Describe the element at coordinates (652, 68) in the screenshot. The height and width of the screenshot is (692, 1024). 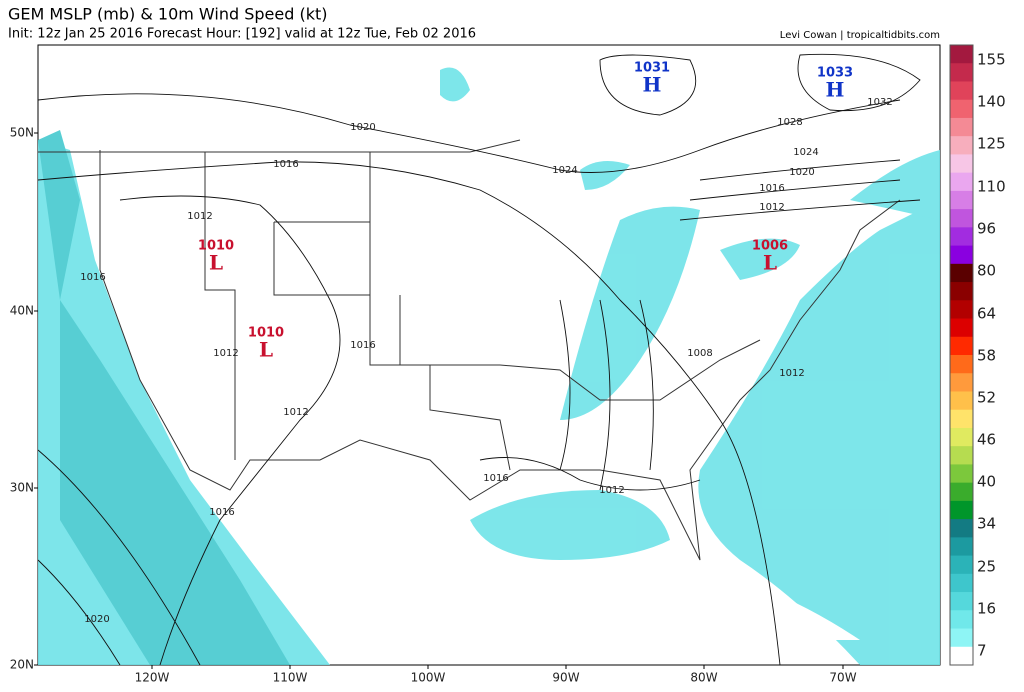
I see `pressure-value: 1031` at that location.